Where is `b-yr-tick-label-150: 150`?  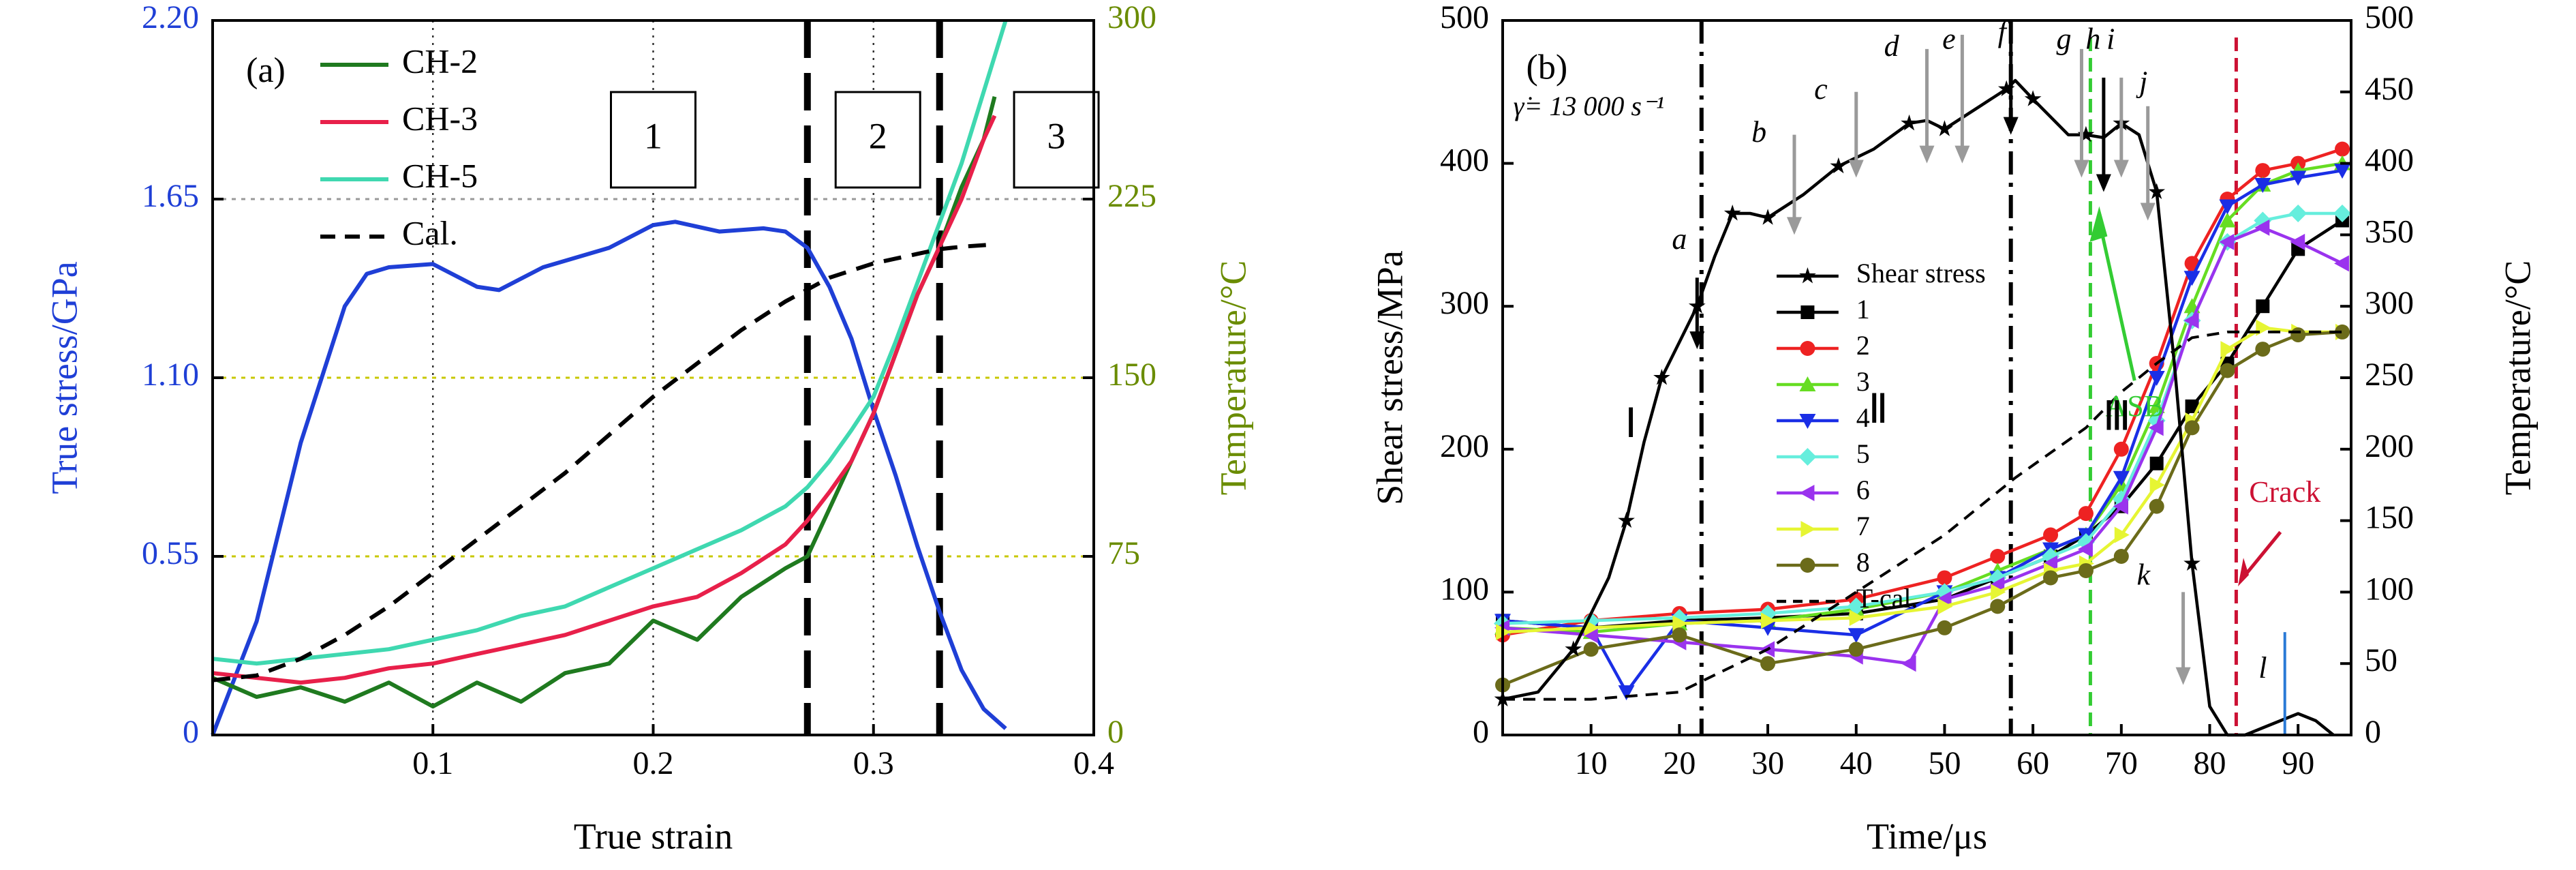
b-yr-tick-label-150: 150 is located at coordinates (2389, 518).